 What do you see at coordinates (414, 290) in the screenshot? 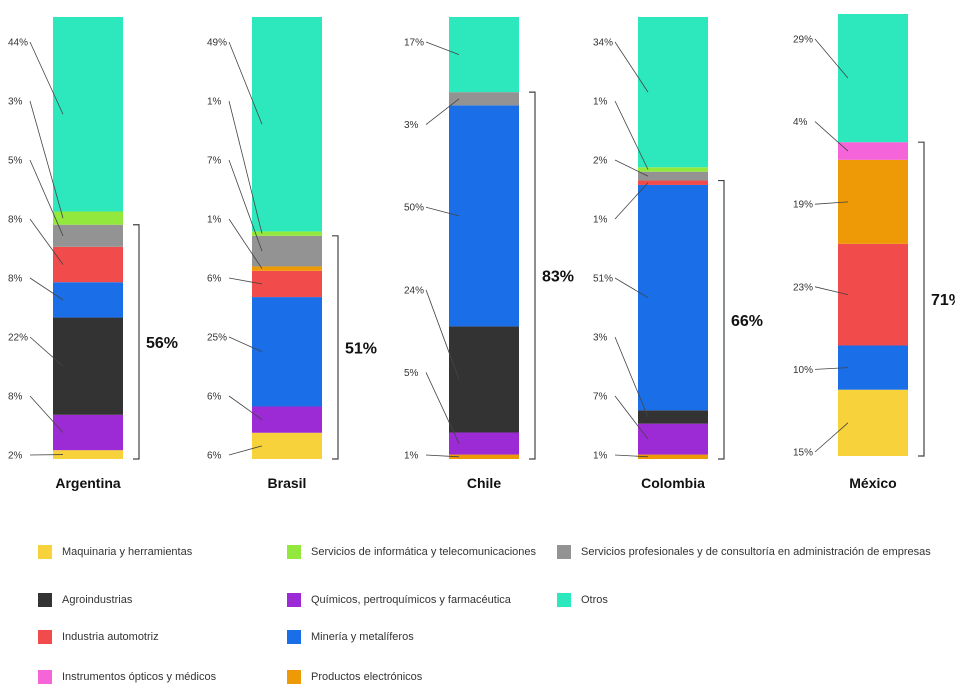
I see `segment-value-label: 24%` at bounding box center [414, 290].